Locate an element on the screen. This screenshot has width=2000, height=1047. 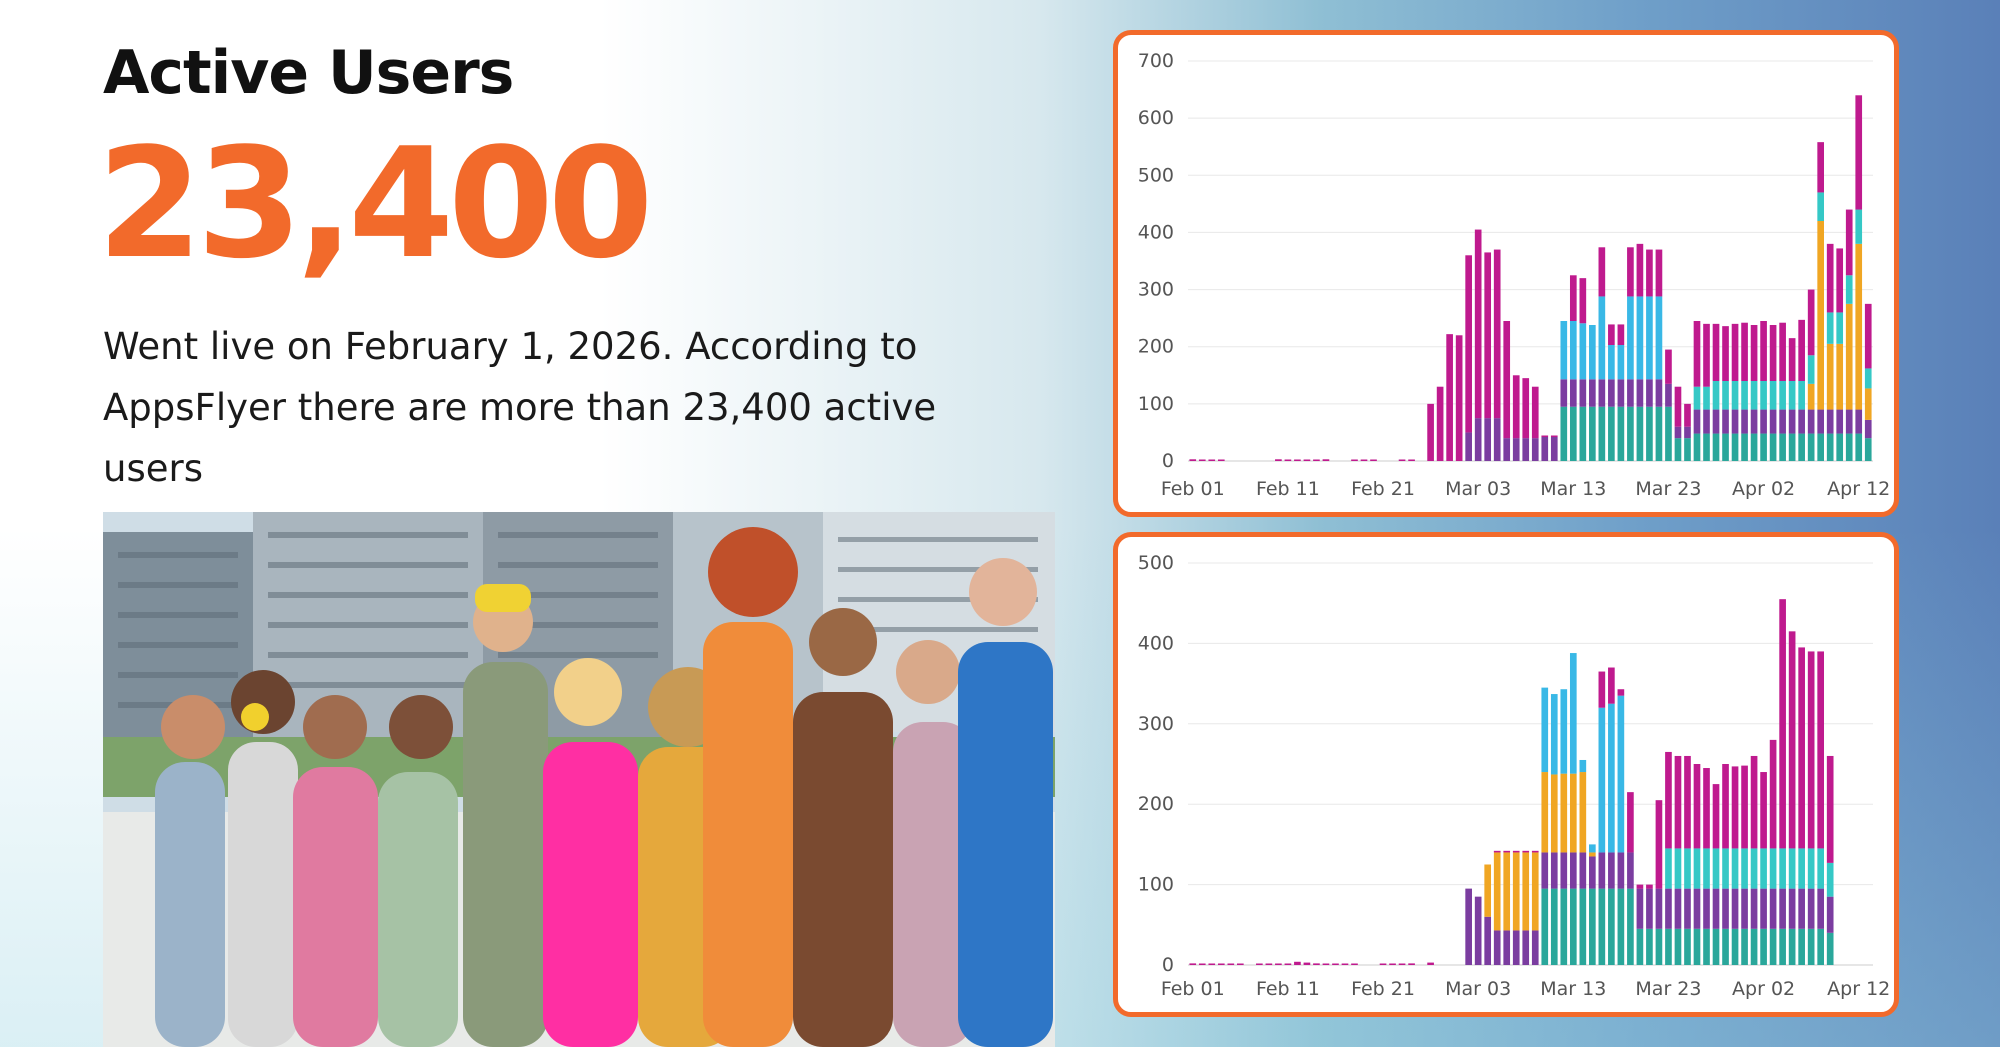
y-tick-label: 200 is located at coordinates (1156, 804).